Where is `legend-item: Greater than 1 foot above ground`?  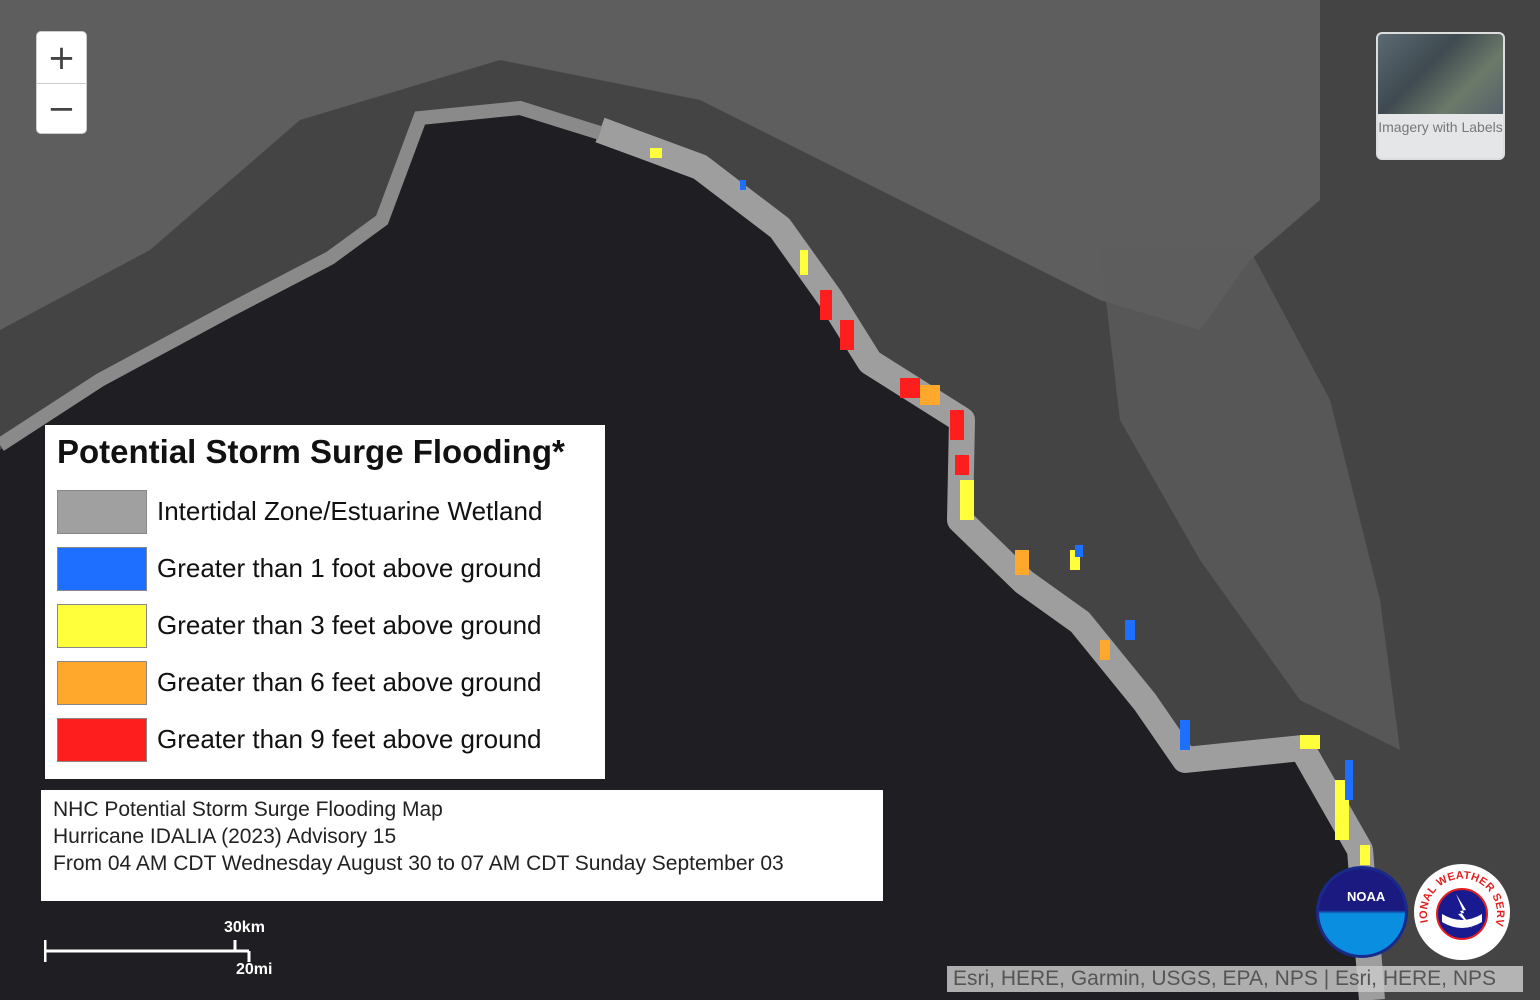 legend-item: Greater than 1 foot above ground is located at coordinates (325, 568).